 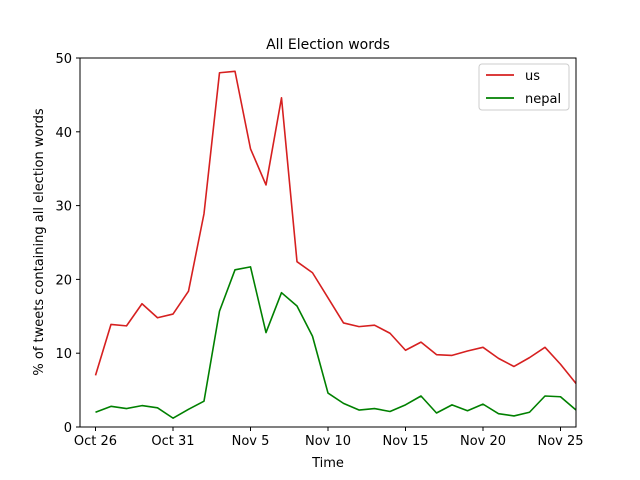 What do you see at coordinates (543, 99) in the screenshot?
I see `legend-label-nepal: nepal` at bounding box center [543, 99].